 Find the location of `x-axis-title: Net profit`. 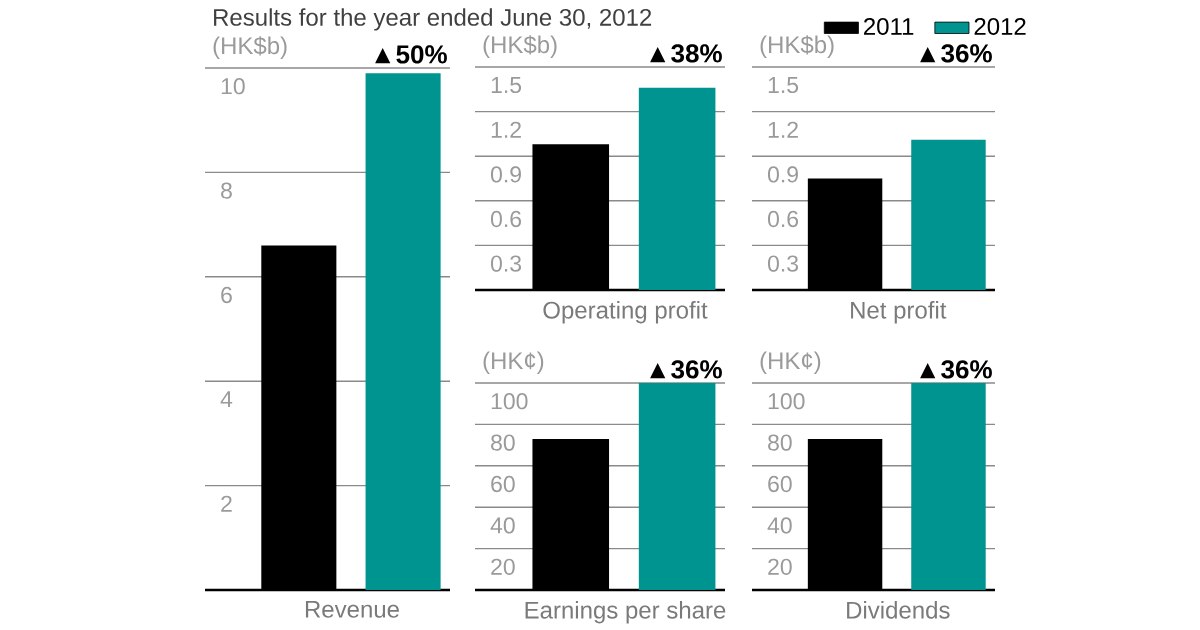

x-axis-title: Net profit is located at coordinates (899, 312).